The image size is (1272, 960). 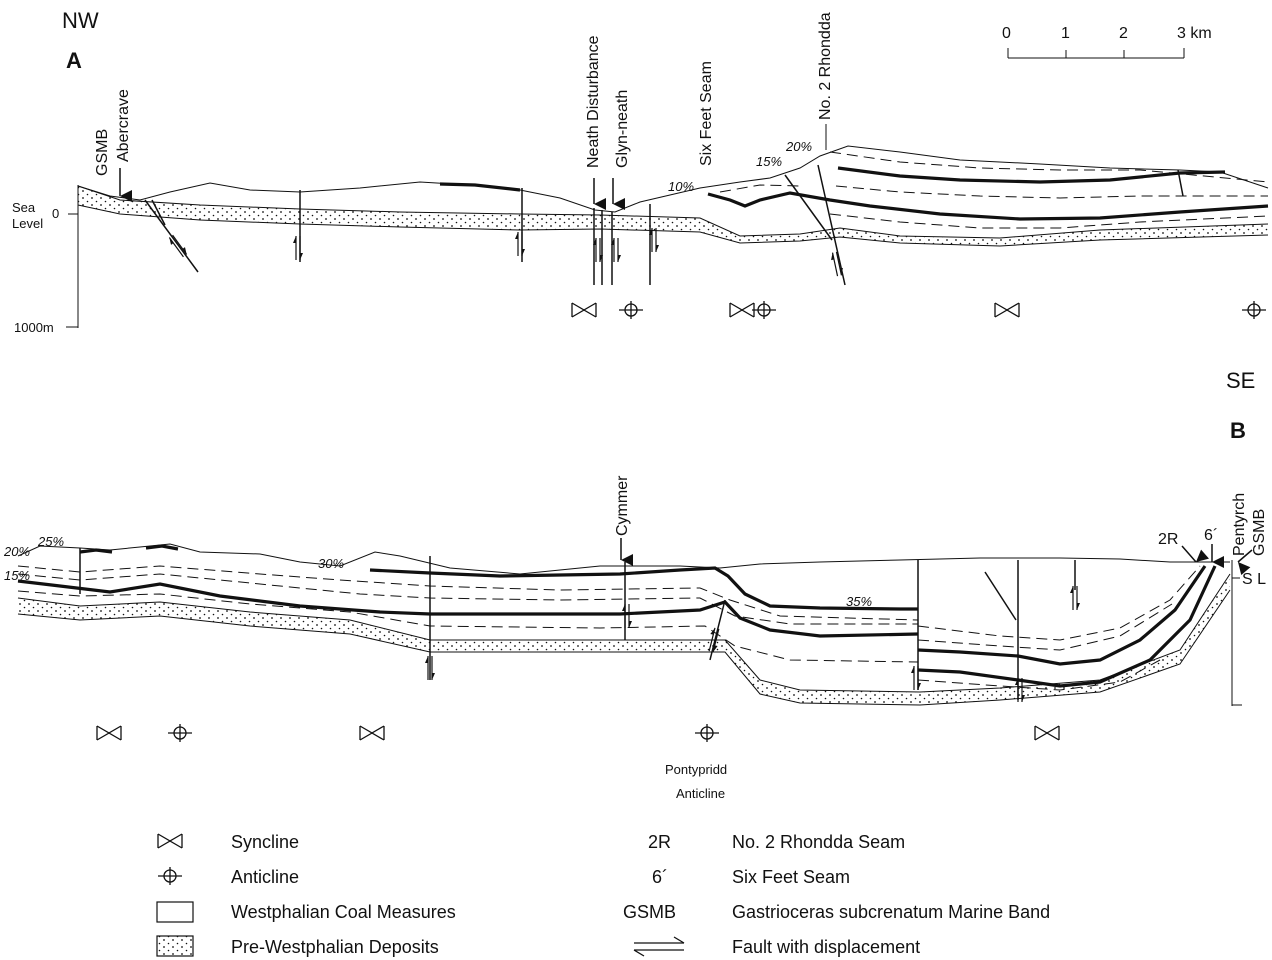 I want to click on legend-anticline-label: Anticline, so click(x=265, y=877).